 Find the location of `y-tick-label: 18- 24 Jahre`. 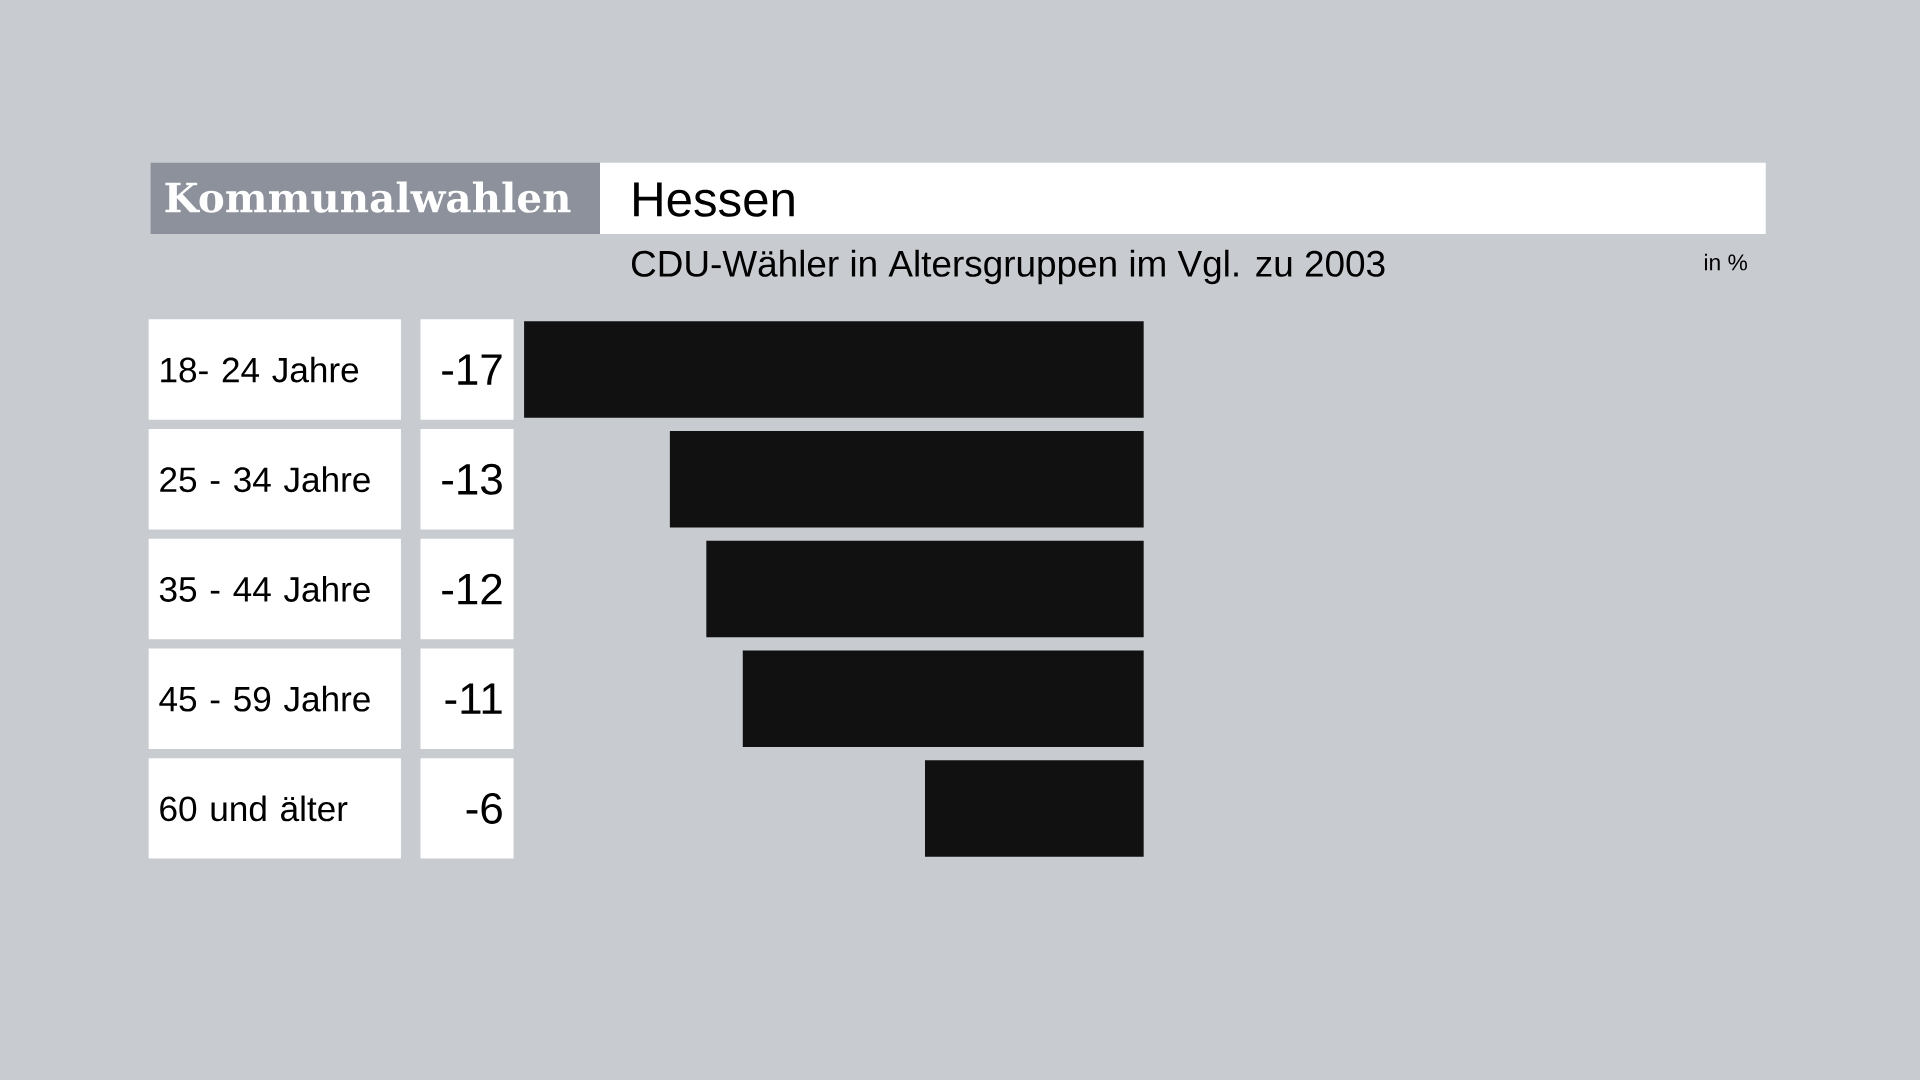

y-tick-label: 18- 24 Jahre is located at coordinates (260, 369).